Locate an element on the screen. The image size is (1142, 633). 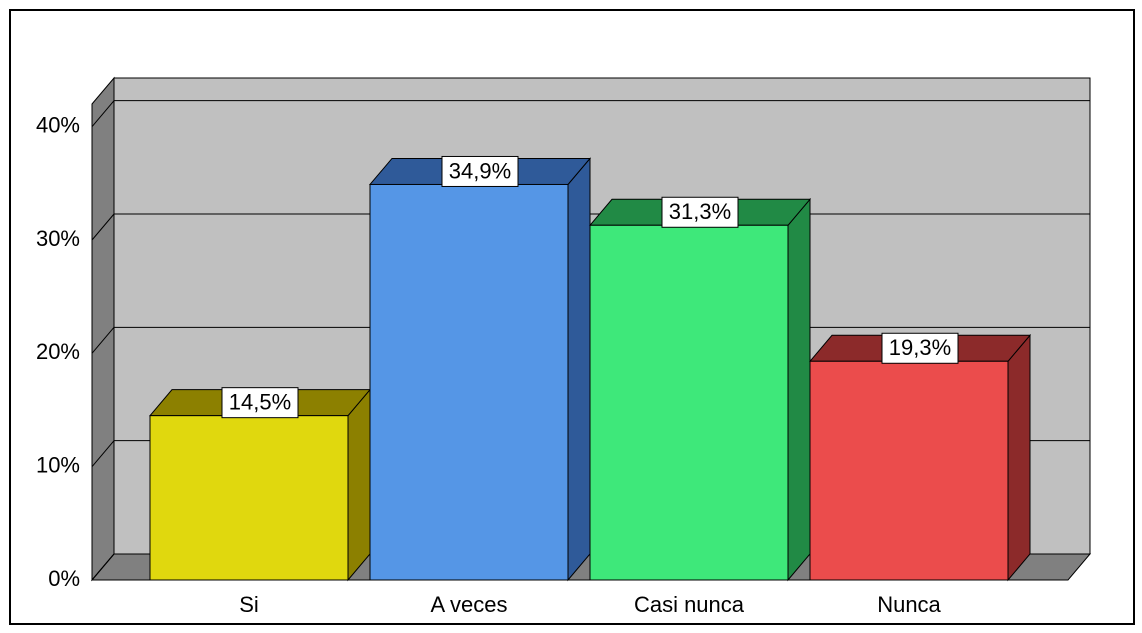
y-tick-label: 0% is located at coordinates (64, 578).